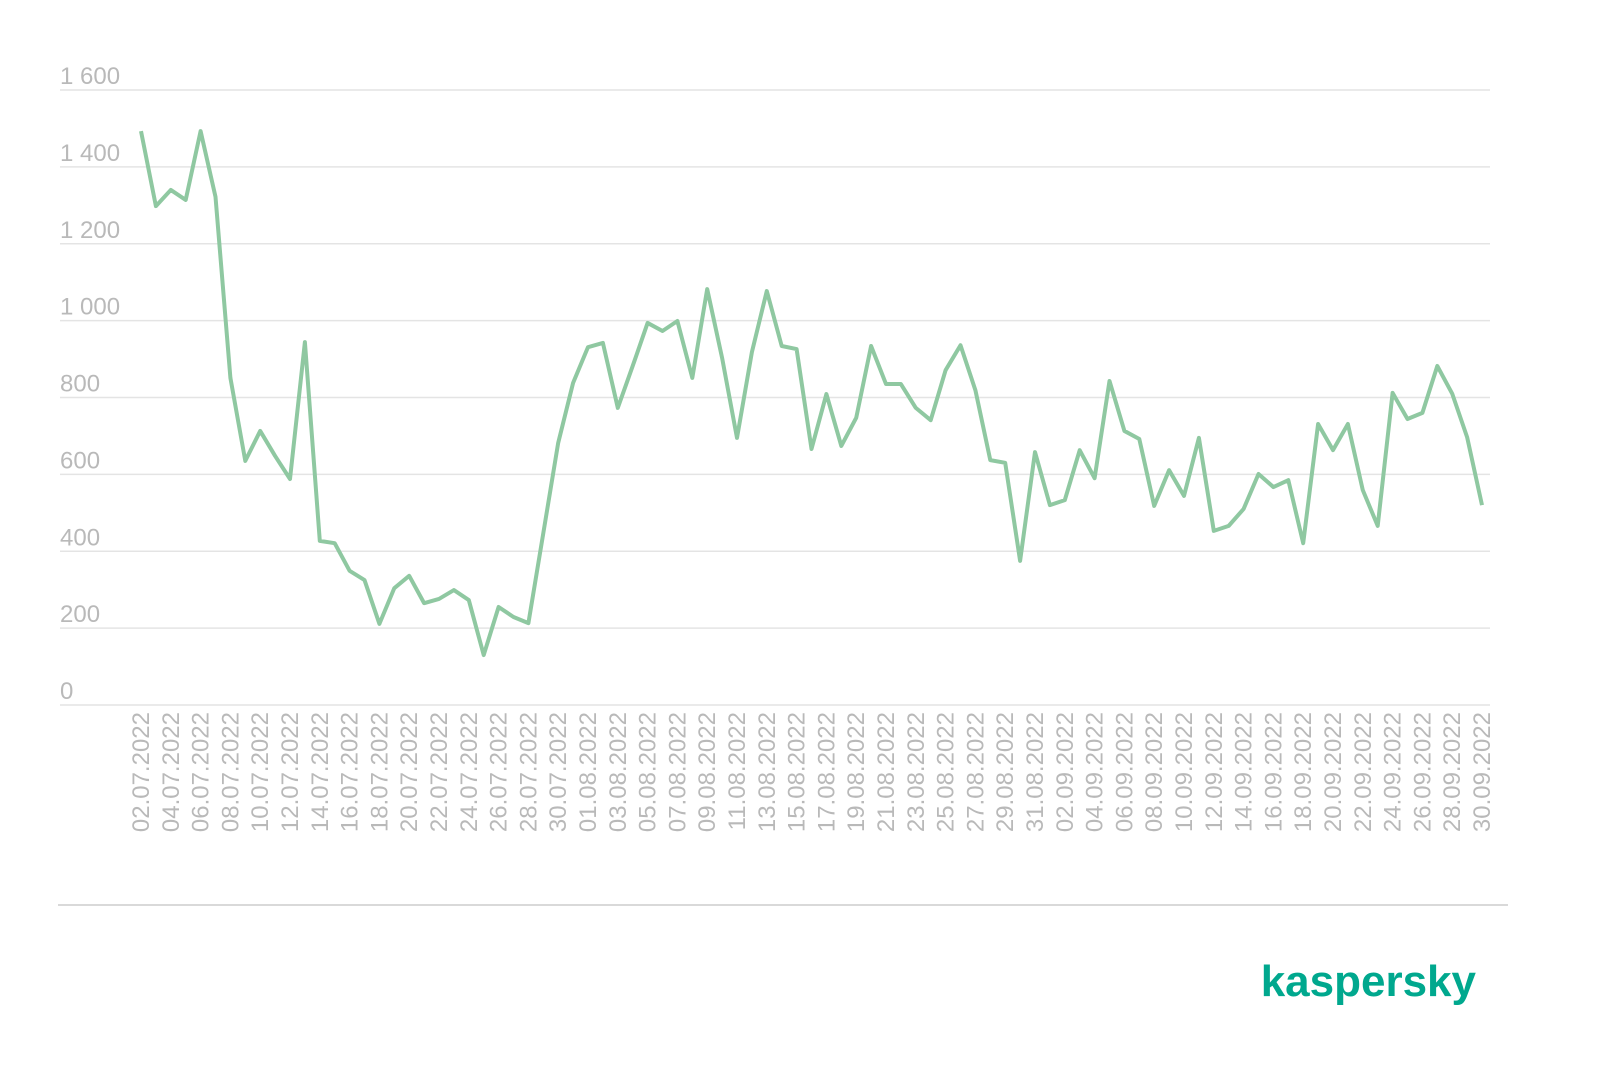  I want to click on y-tick-label: 1 200, so click(90, 230).